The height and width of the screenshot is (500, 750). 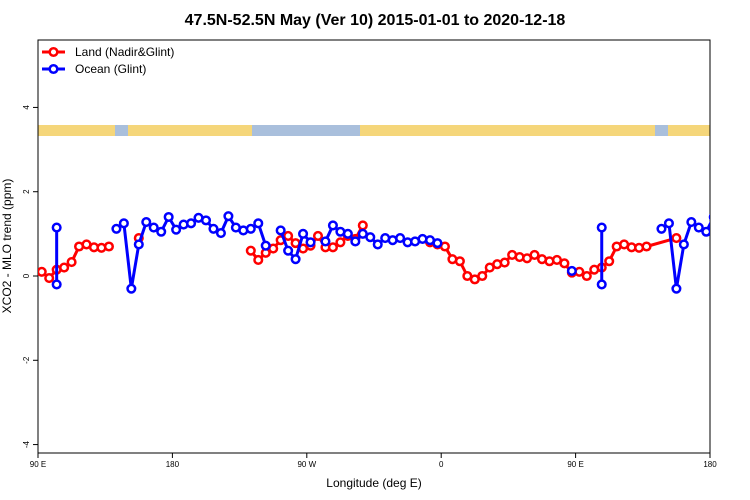 What do you see at coordinates (108, 60) in the screenshot?
I see `legend: Land (Nadir&Glint) Ocean (Glint)` at bounding box center [108, 60].